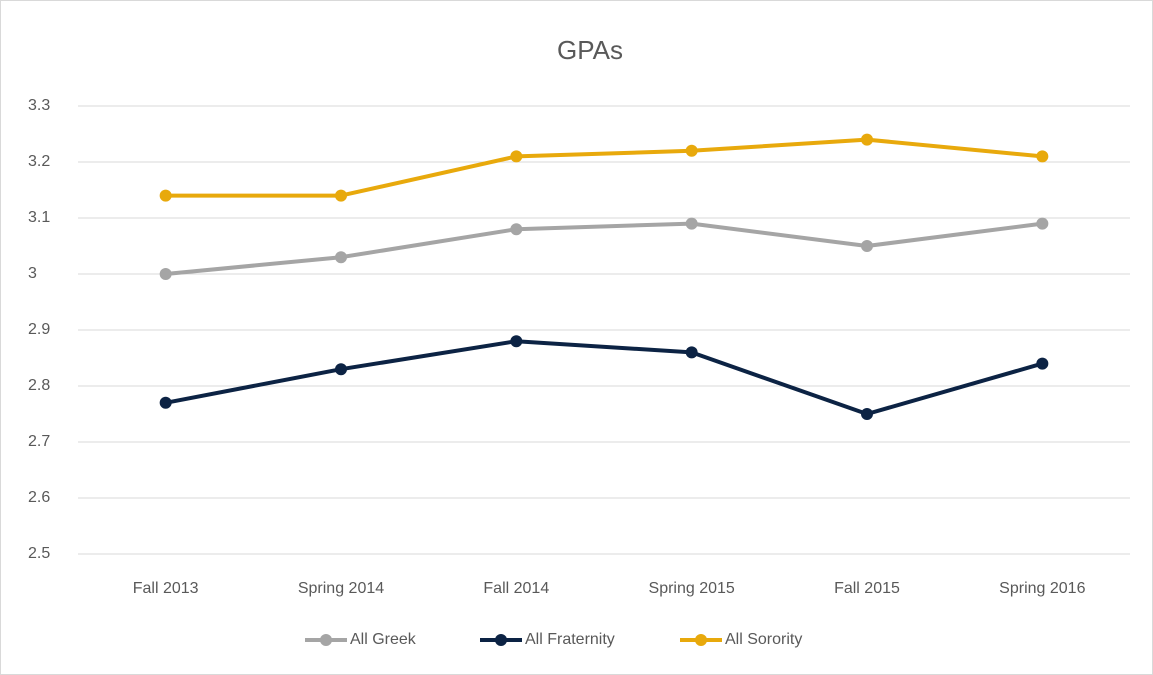 The image size is (1153, 675). Describe the element at coordinates (867, 588) in the screenshot. I see `x-tick-label: Fall 2015` at that location.